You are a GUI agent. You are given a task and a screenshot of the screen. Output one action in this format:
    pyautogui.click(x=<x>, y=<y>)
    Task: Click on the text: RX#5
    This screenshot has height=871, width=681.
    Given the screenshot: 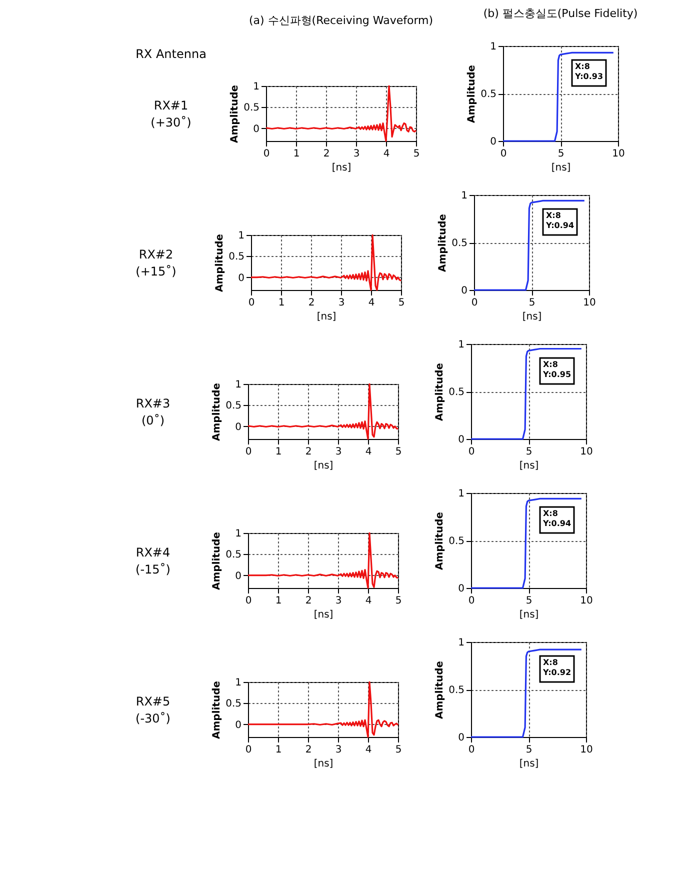 What is the action you would take?
    pyautogui.click(x=153, y=701)
    